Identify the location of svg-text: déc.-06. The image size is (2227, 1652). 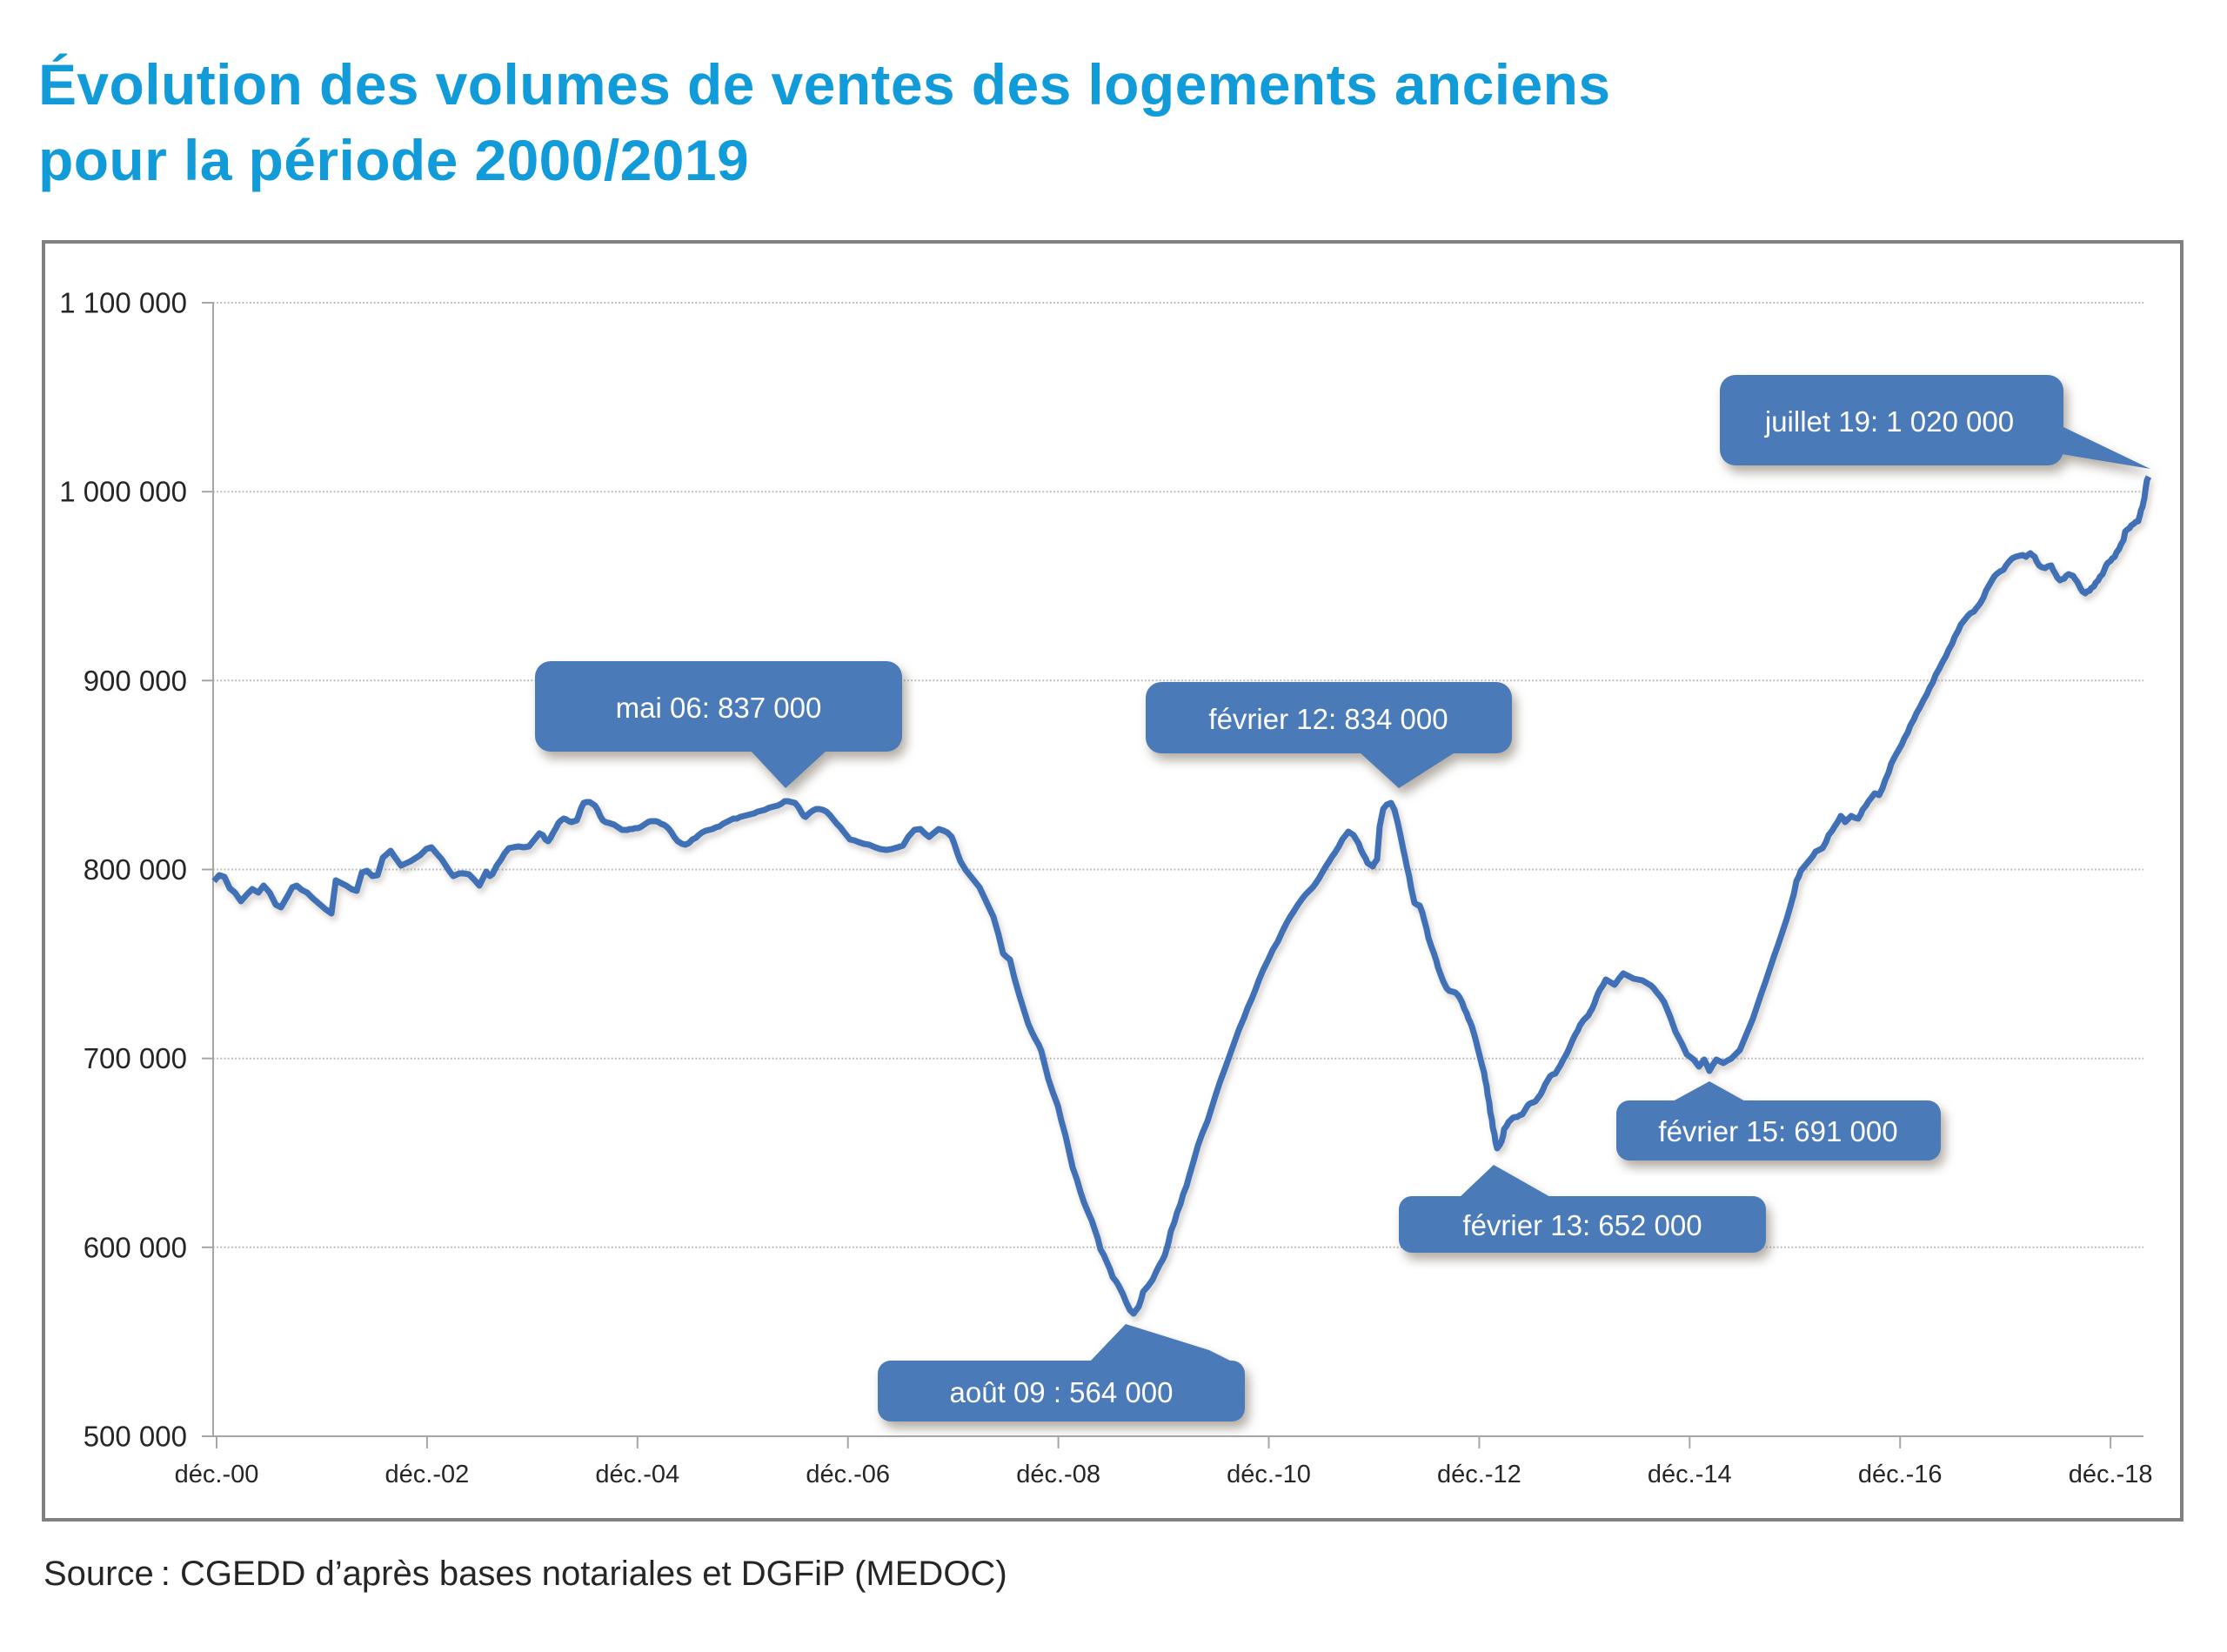
(848, 1474).